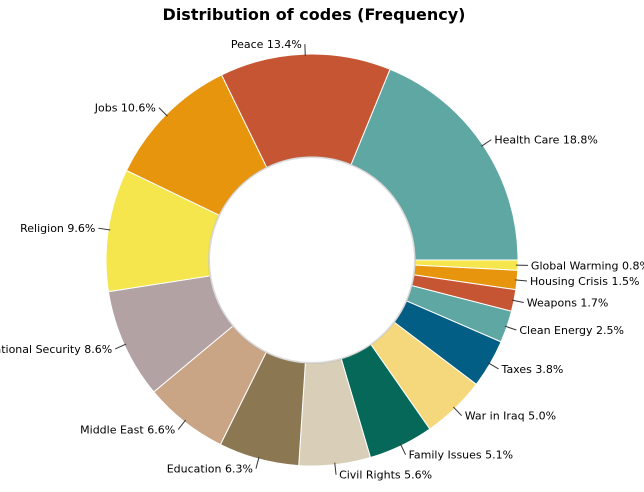  I want to click on leader-line-jobs, so click(163, 112).